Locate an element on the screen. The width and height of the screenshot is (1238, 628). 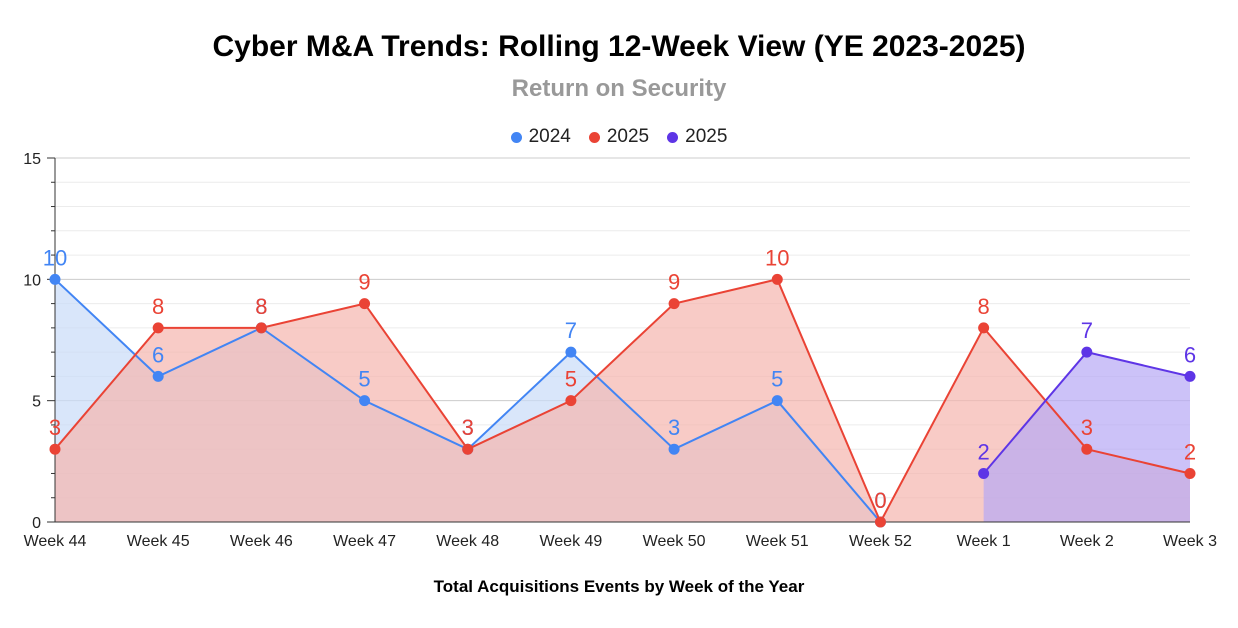
legend-item-2025-purple: 2025 is located at coordinates (697, 137).